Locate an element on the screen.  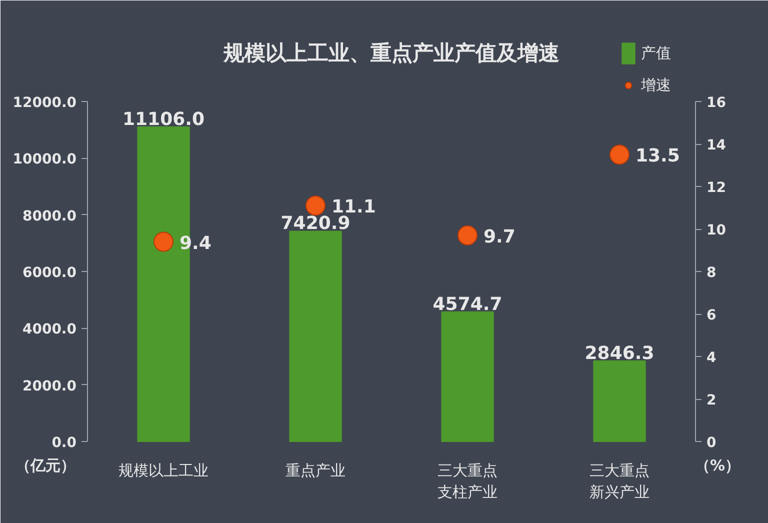
y-axis-title: （亿元） is located at coordinates (46, 465).